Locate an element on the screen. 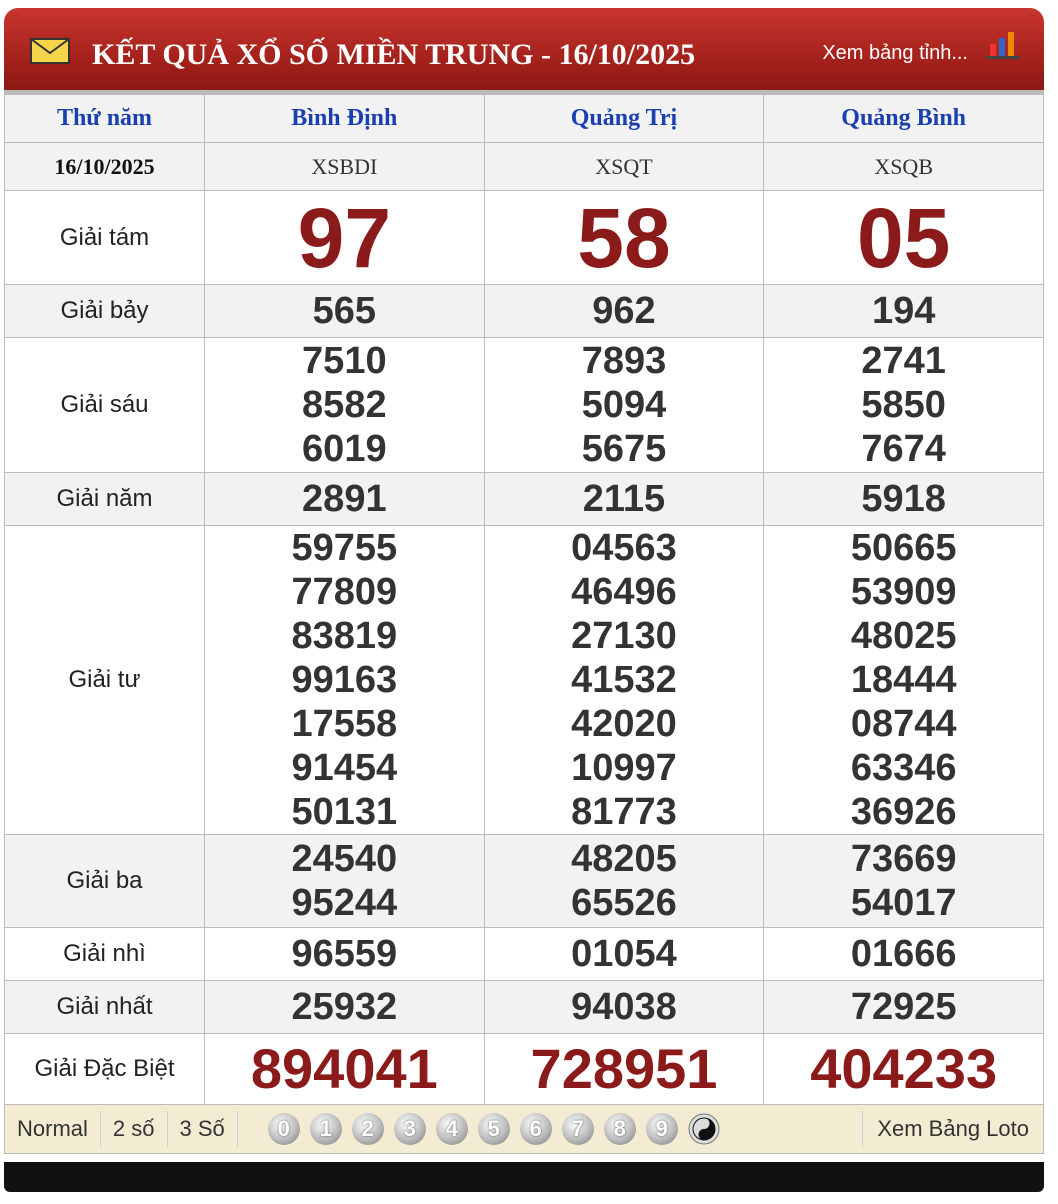 The image size is (1058, 1204). province-code: XSQB is located at coordinates (903, 166).